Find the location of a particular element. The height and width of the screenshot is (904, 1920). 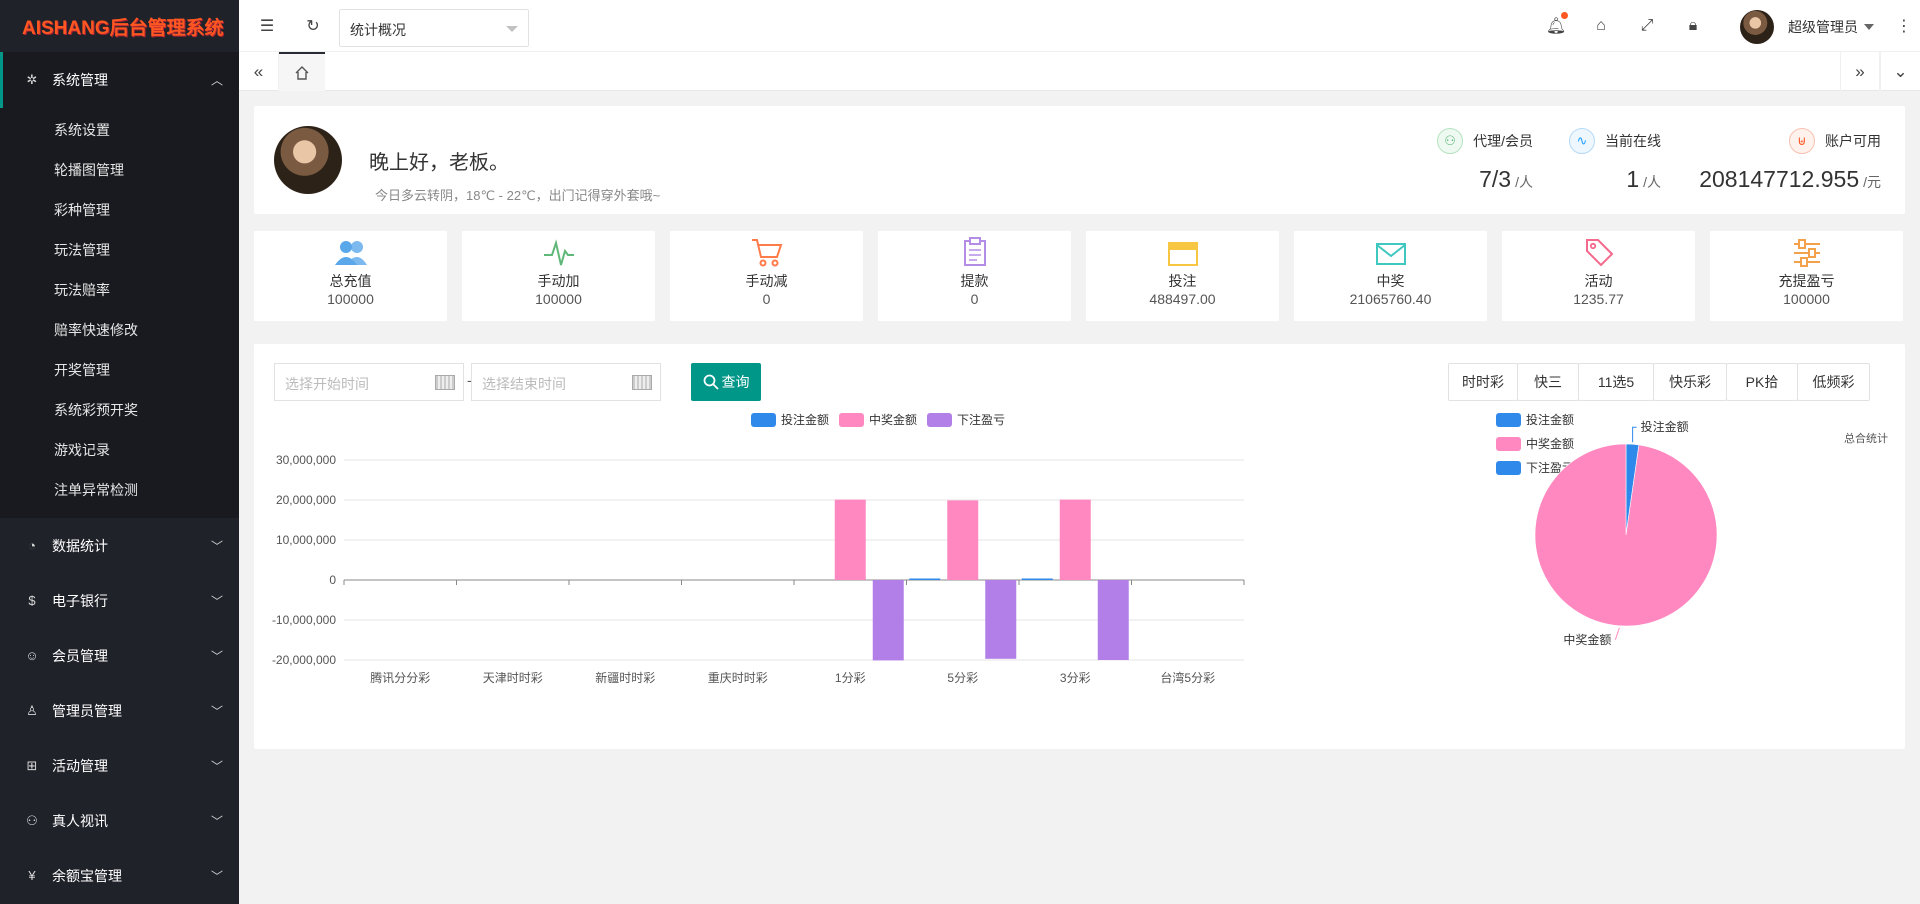

start-date-input: 选择开始时间 is located at coordinates (369, 382).